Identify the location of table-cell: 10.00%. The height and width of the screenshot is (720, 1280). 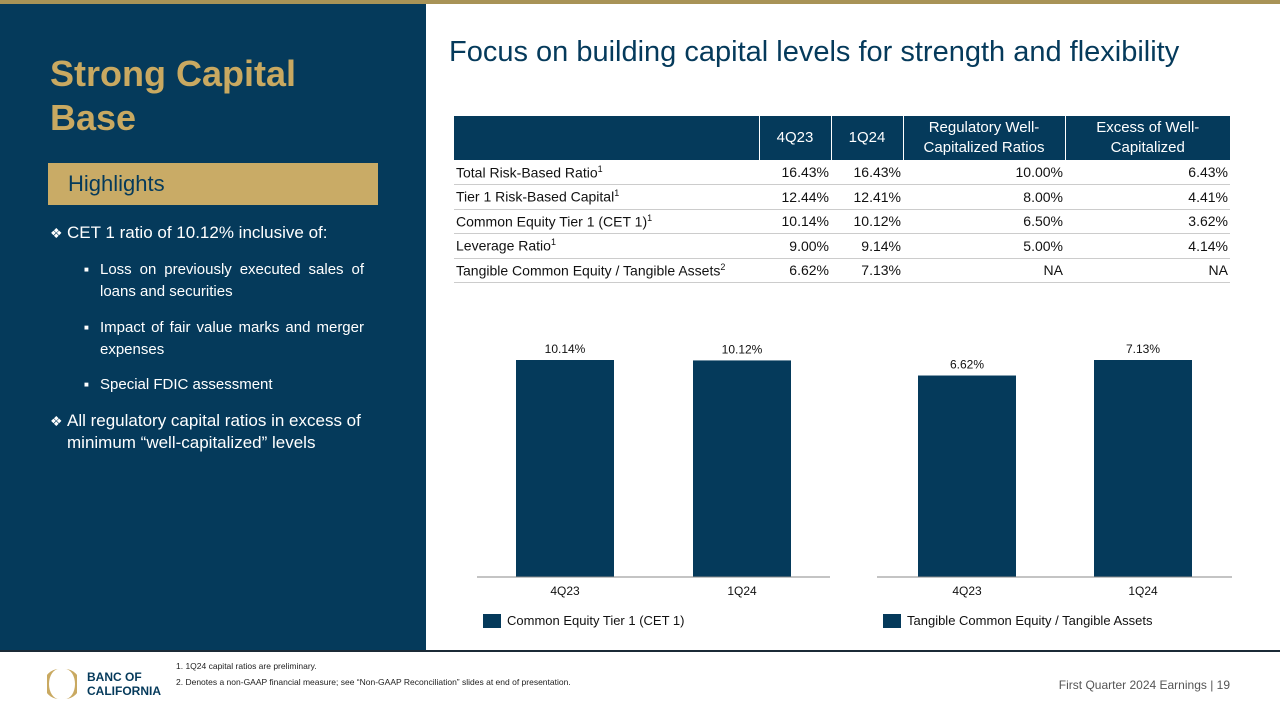
(984, 172).